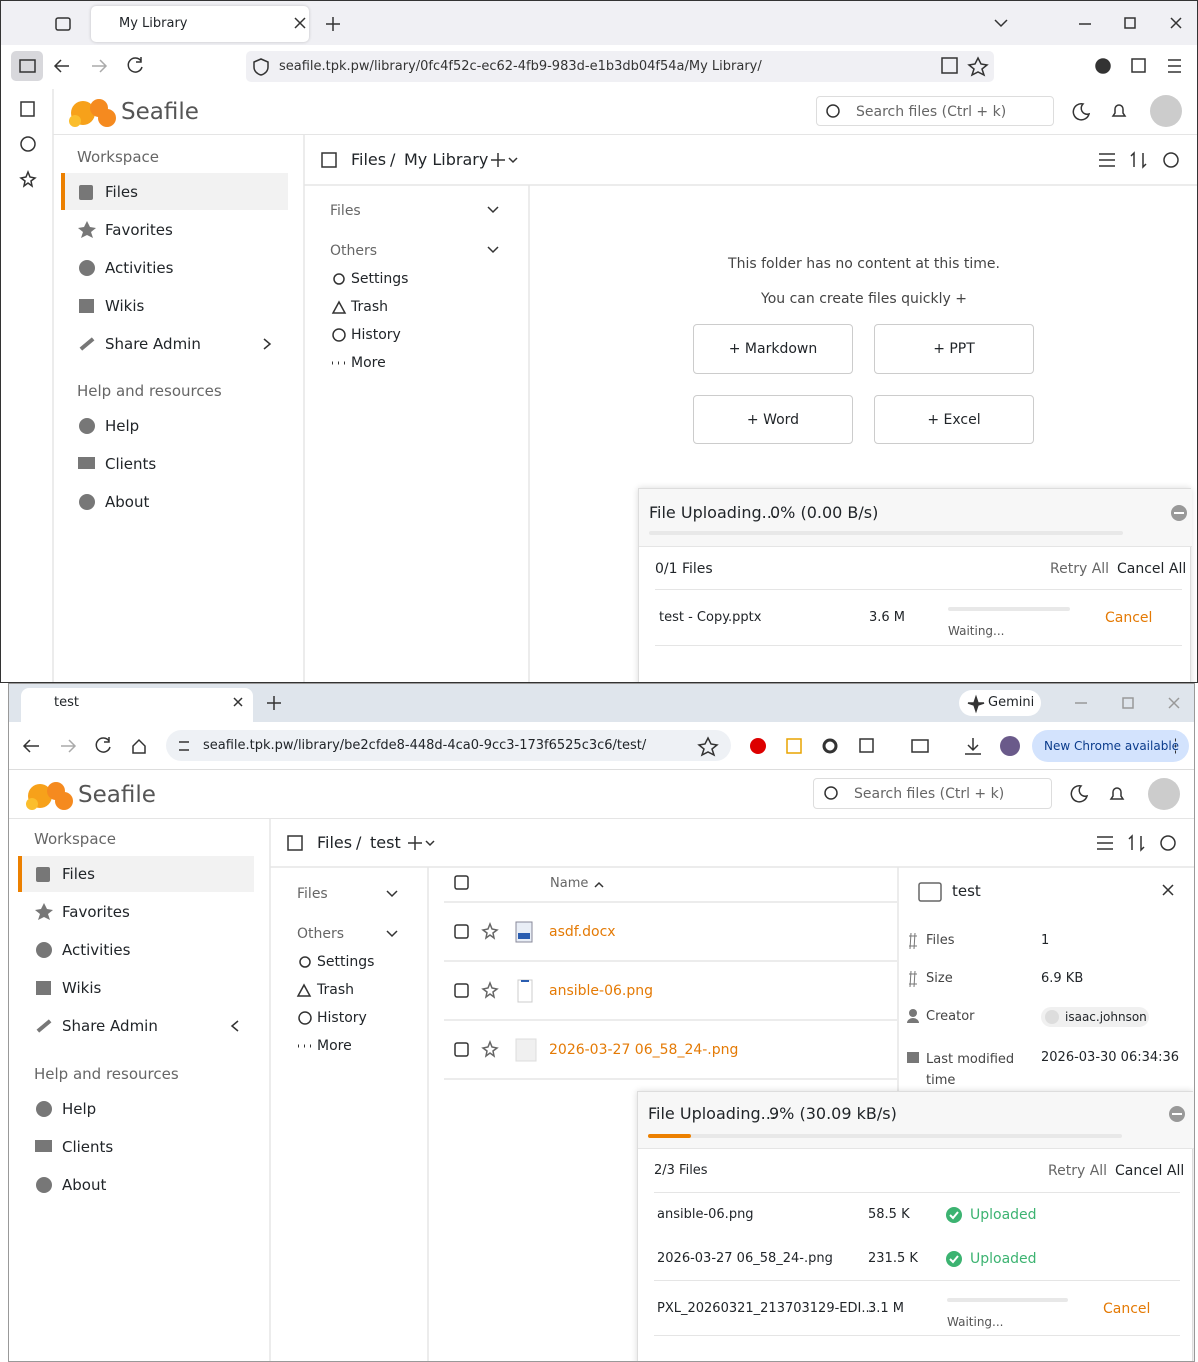 The width and height of the screenshot is (1198, 1362). Describe the element at coordinates (569, 883) in the screenshot. I see `column-header: Name` at that location.